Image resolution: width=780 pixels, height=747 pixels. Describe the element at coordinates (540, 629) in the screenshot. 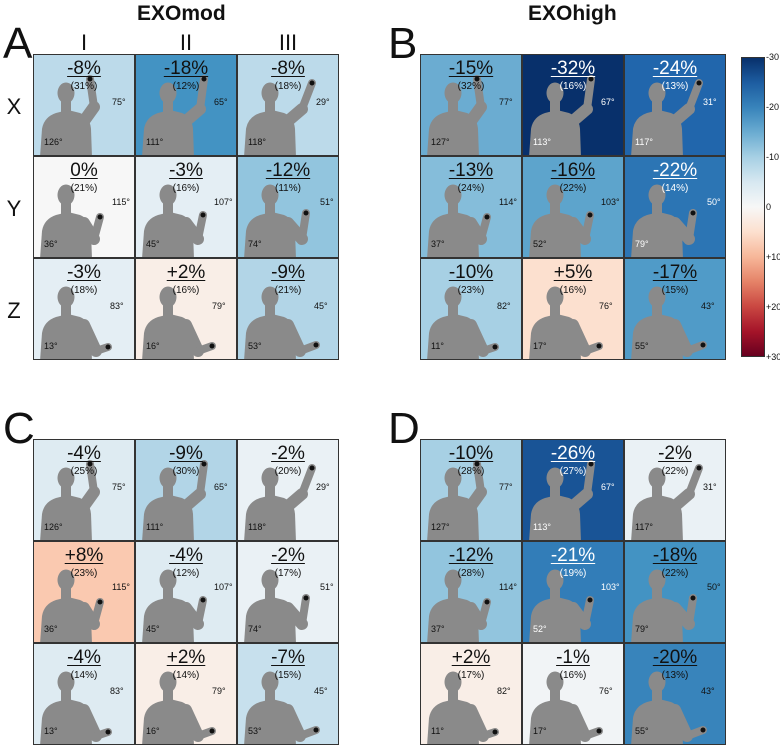

I see `shoulder-angle-label: 52°` at that location.